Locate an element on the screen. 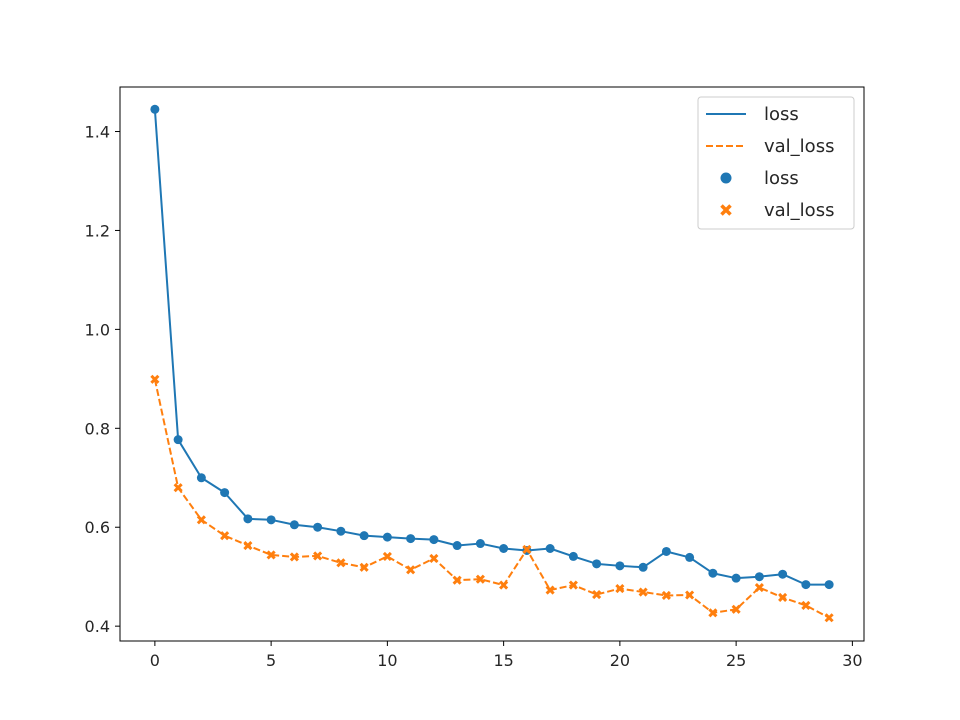 This screenshot has height=720, width=960. y-tick-label: 1.4 is located at coordinates (97, 132).